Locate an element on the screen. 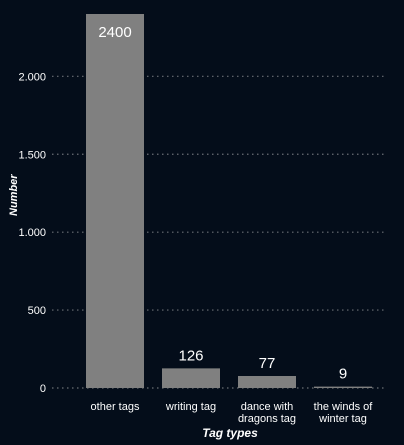 This screenshot has height=445, width=404. y-tick-label: 500 is located at coordinates (37, 311).